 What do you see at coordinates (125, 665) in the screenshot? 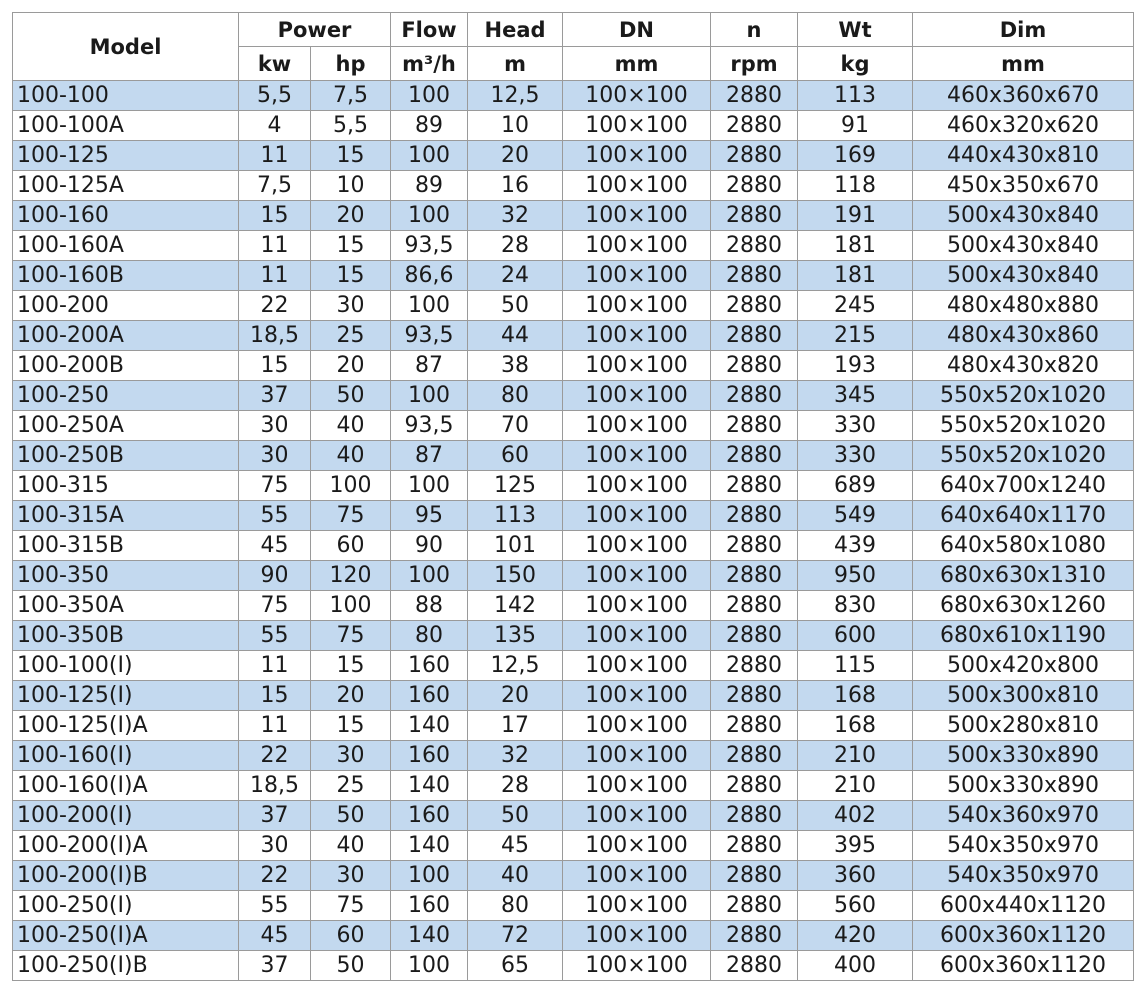
I see `model-cell: 100-100(I)` at bounding box center [125, 665].